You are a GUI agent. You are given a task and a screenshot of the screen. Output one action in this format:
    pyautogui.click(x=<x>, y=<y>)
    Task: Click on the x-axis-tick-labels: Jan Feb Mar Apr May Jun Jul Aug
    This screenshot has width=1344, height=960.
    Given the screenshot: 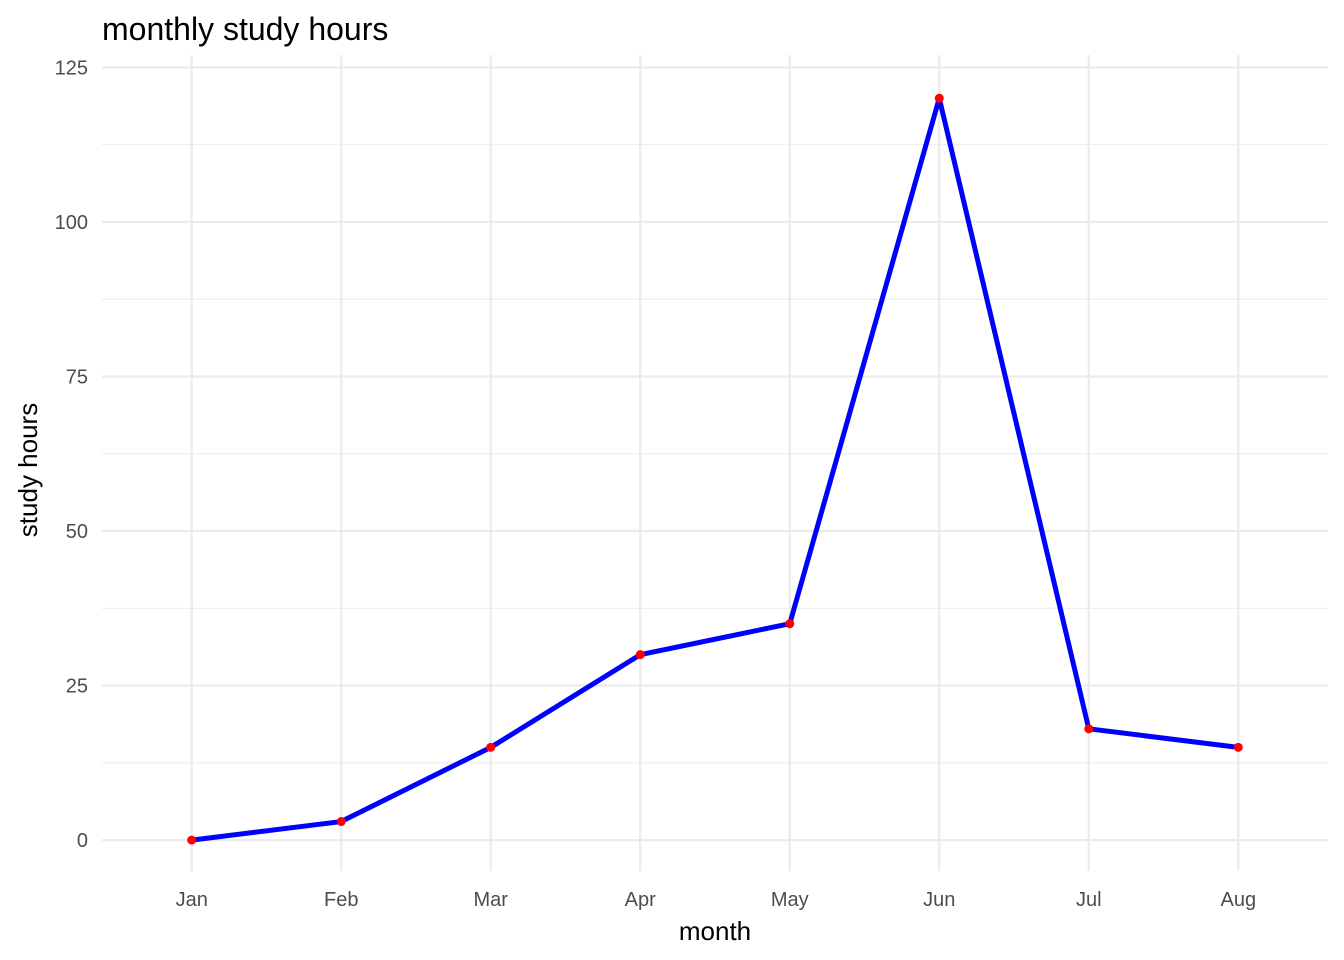 What is the action you would take?
    pyautogui.click(x=716, y=900)
    